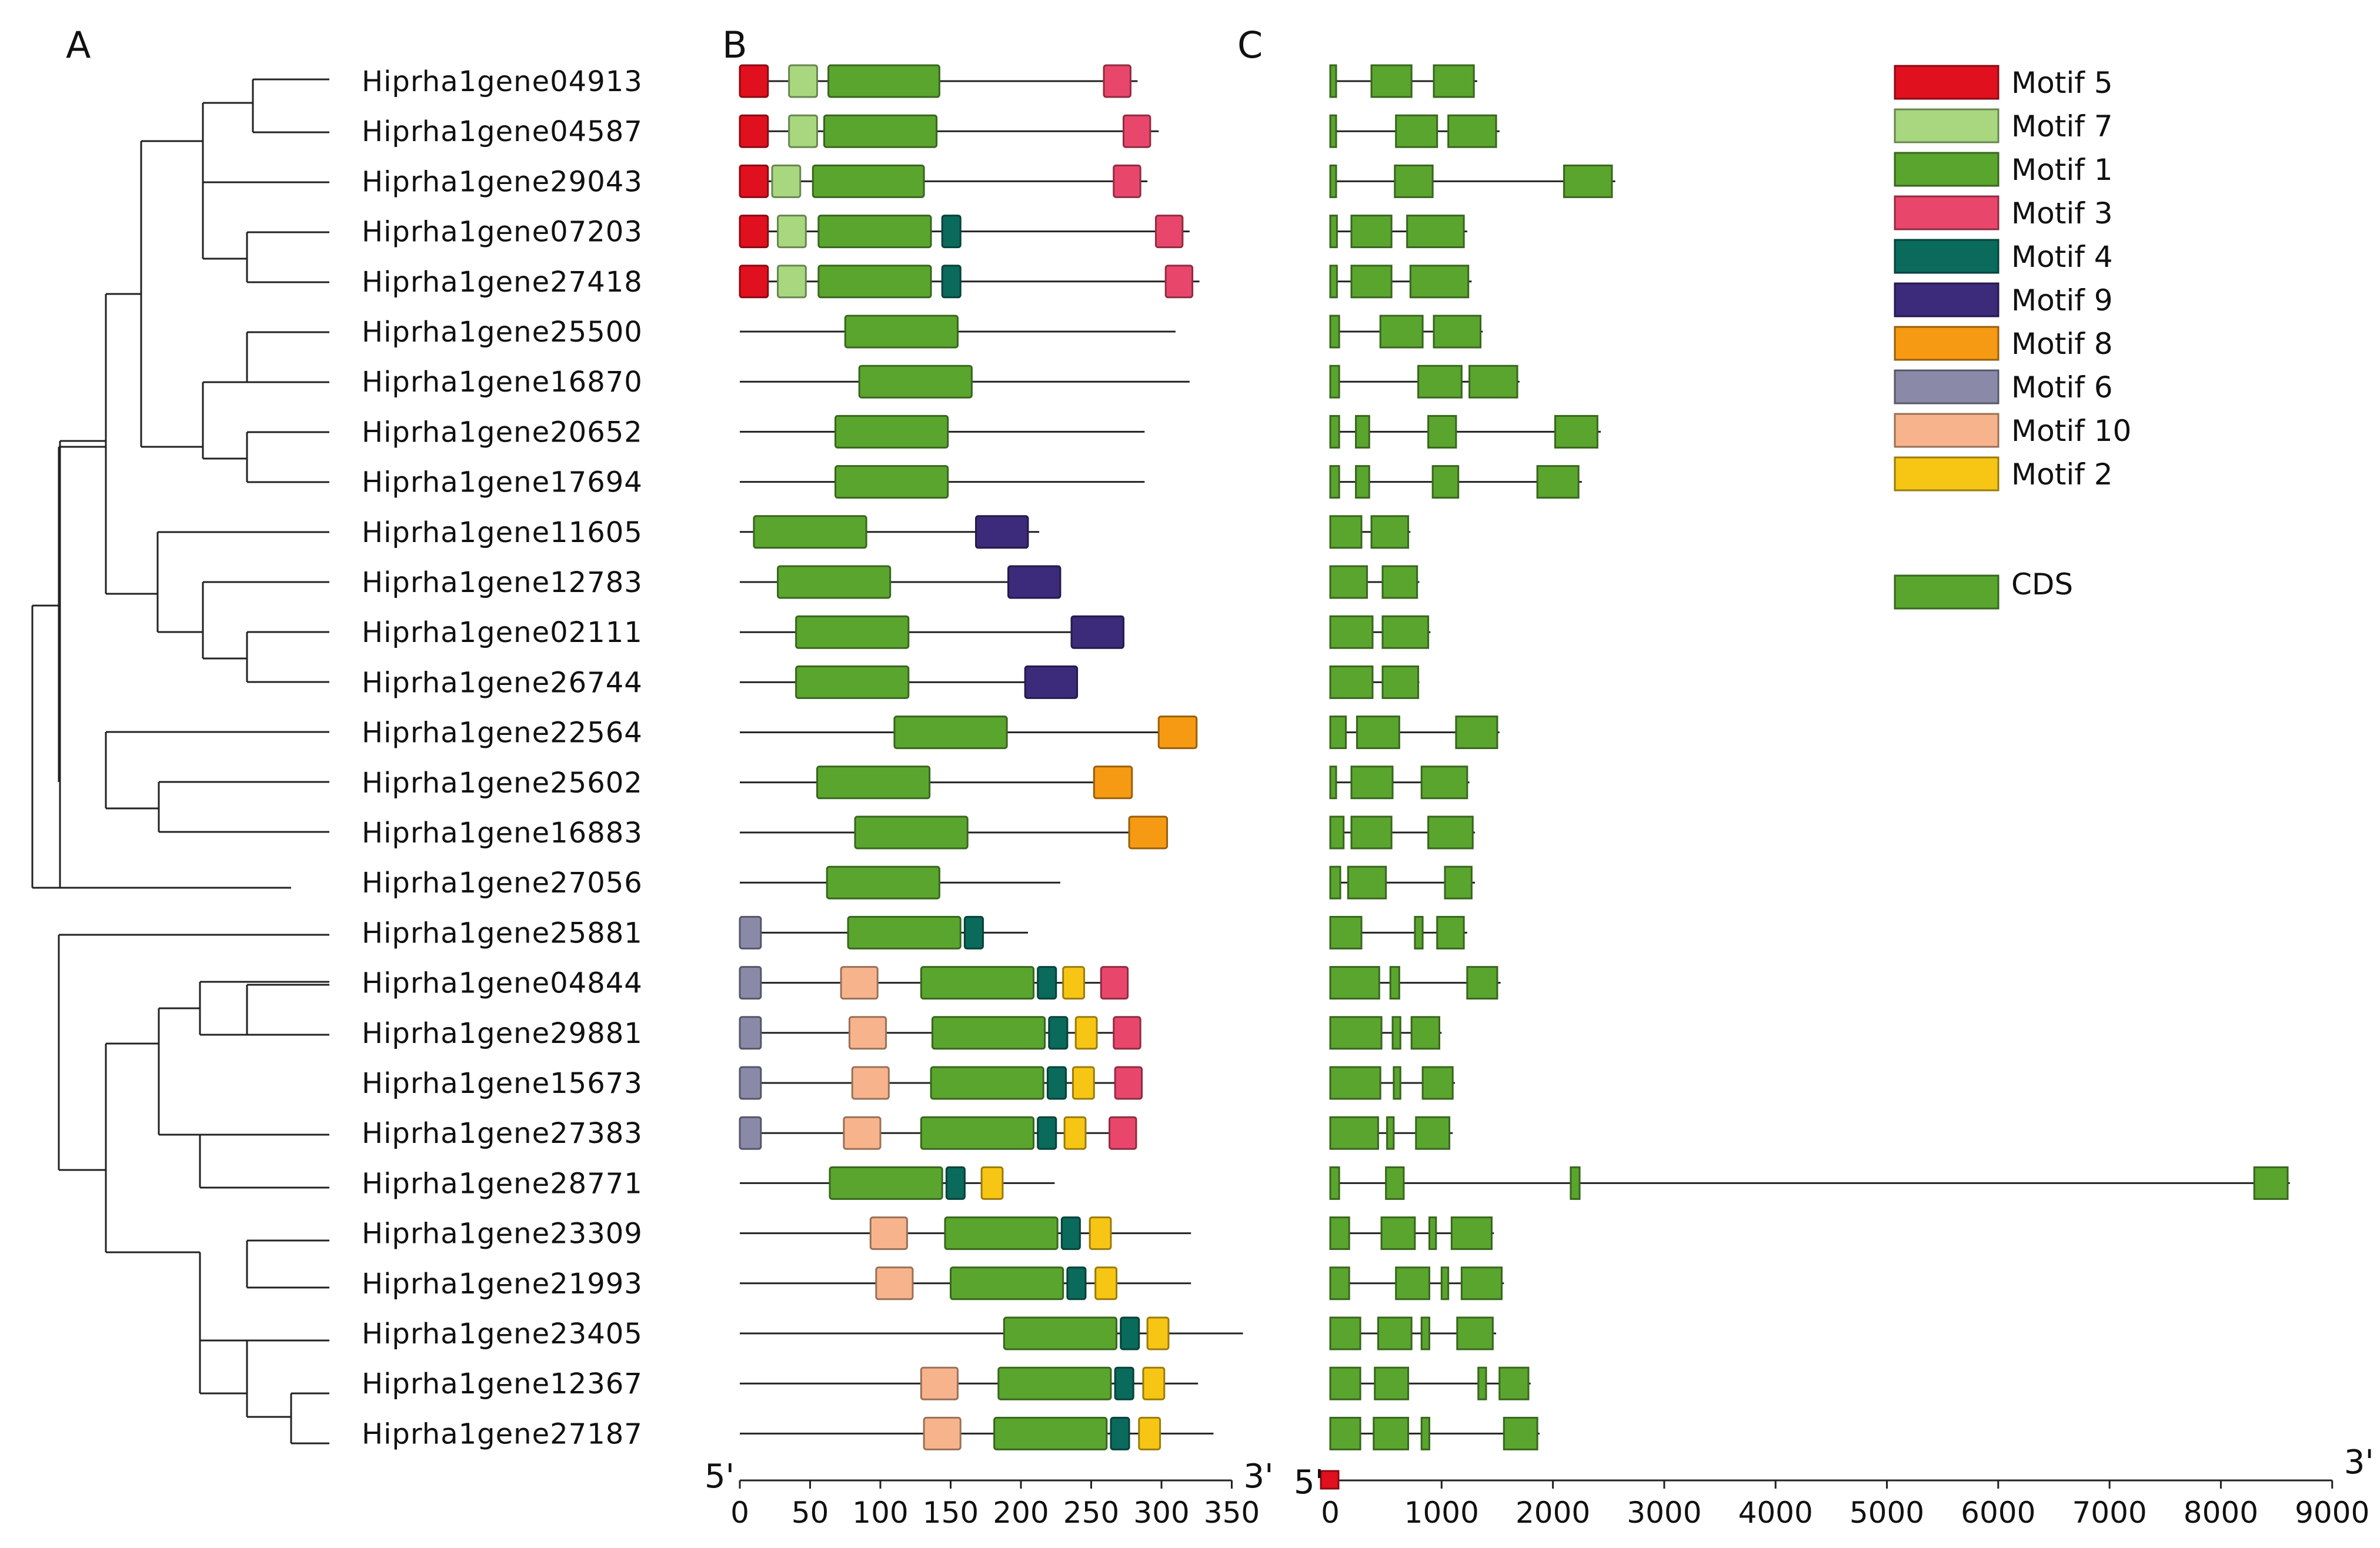 This screenshot has height=1548, width=2380. Describe the element at coordinates (2221, 1513) in the screenshot. I see `gene-axis-tick-label: 8000` at that location.